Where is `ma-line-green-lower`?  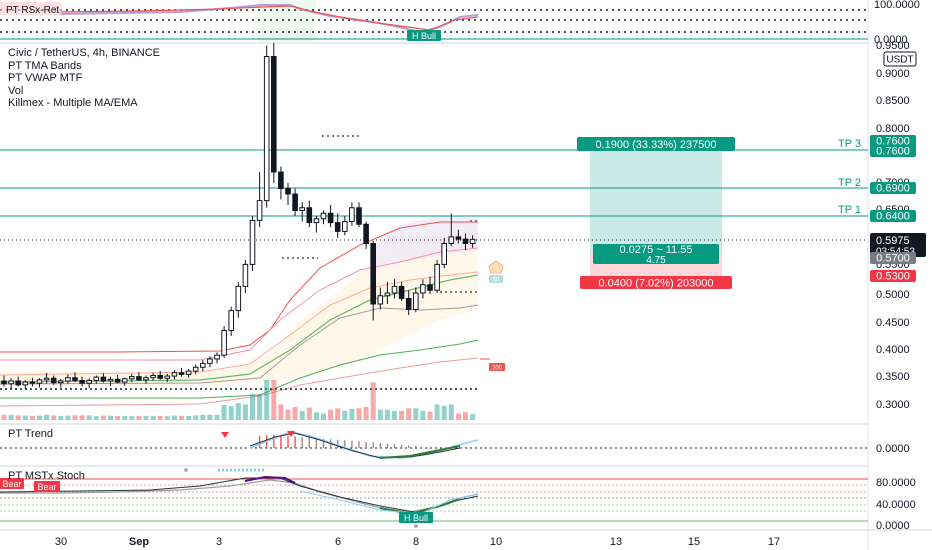 ma-line-green-lower is located at coordinates (239, 369).